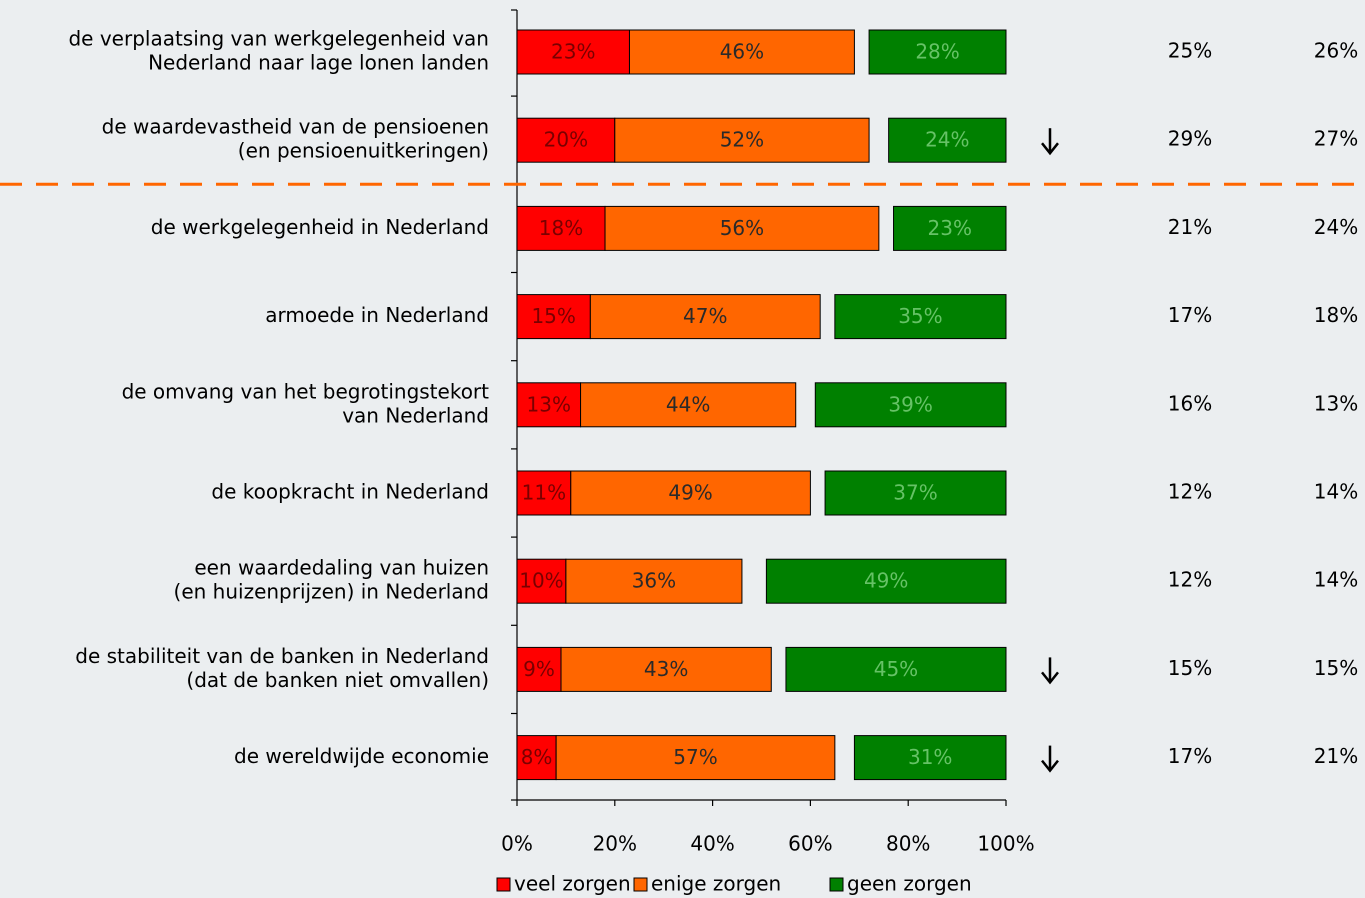  I want to click on category-label: (en huizenprijzen) in Nederland, so click(331, 592).